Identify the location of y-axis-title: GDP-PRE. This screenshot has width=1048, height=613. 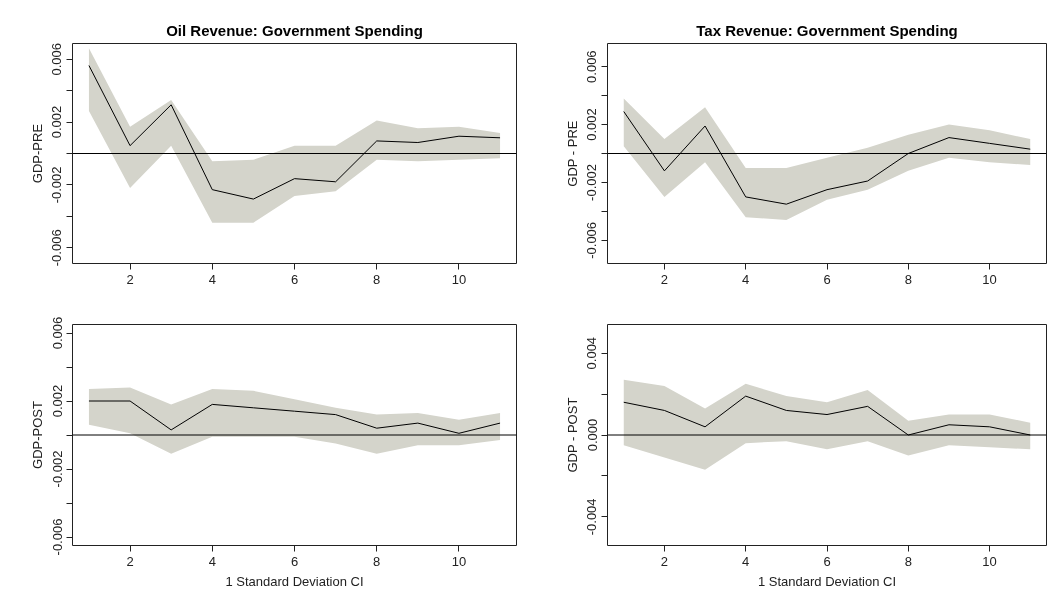
(37, 153).